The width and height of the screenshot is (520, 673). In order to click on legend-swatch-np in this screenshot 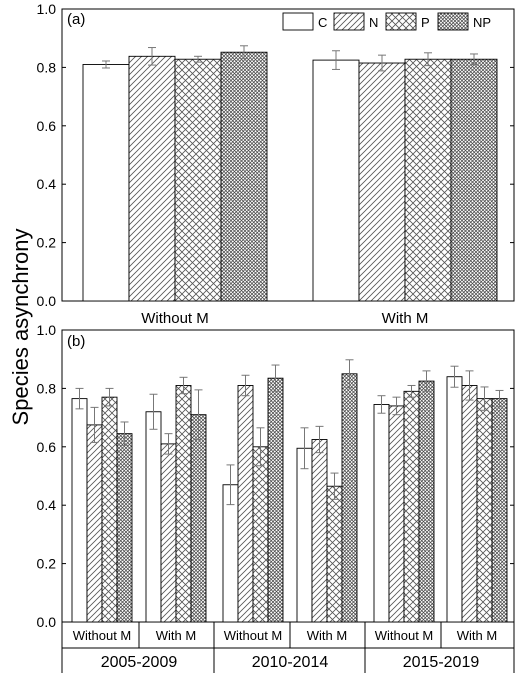, I will do `click(453, 21)`.